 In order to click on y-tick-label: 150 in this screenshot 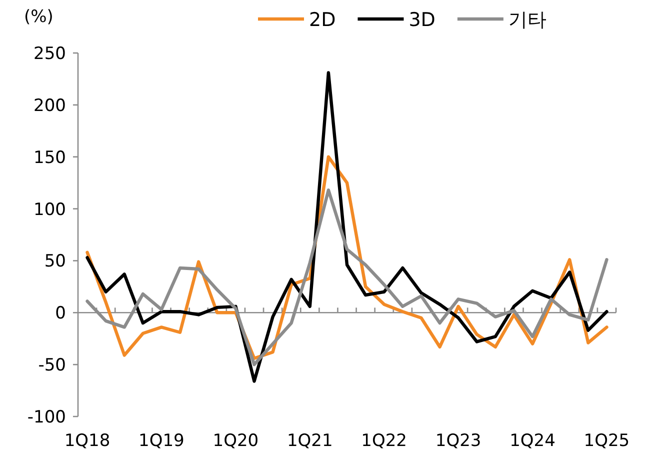, I will do `click(50, 158)`.